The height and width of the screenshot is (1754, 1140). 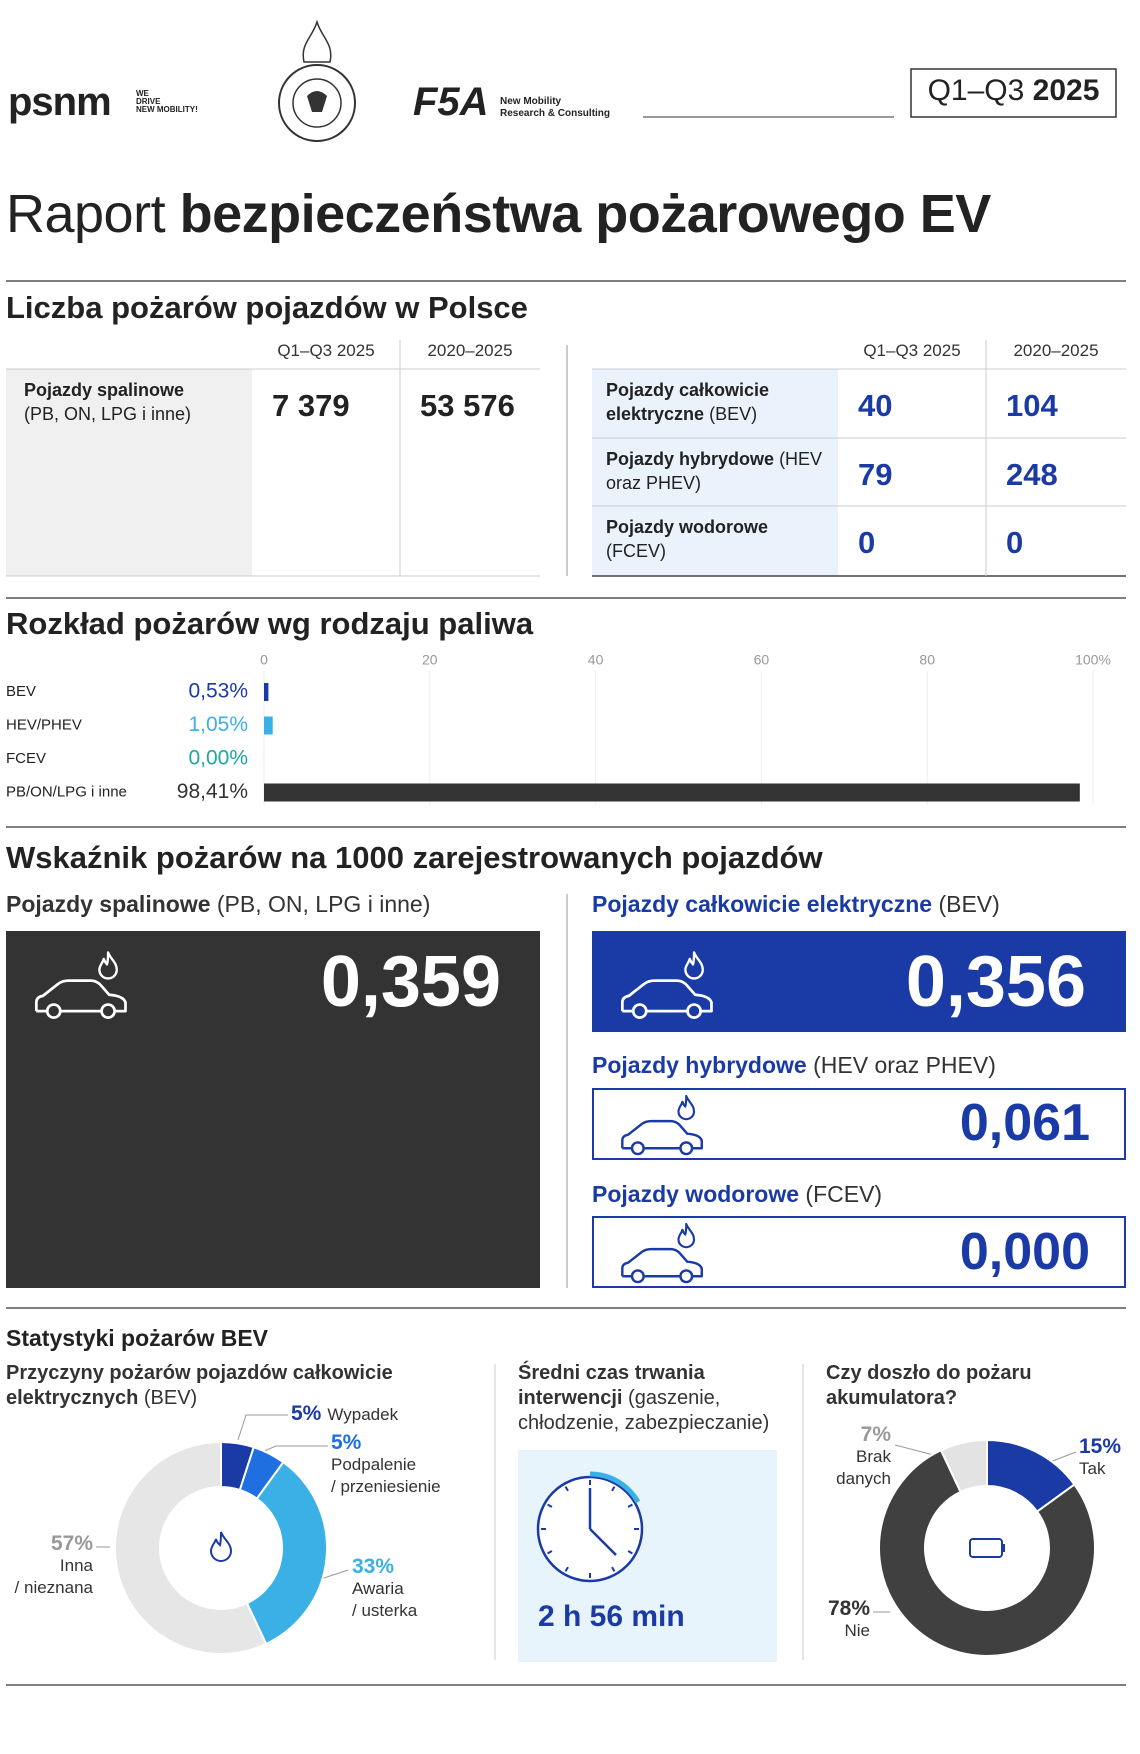 I want to click on row-label: Pojazdy hybrydowe (HEV oraz PHEV), so click(x=716, y=471).